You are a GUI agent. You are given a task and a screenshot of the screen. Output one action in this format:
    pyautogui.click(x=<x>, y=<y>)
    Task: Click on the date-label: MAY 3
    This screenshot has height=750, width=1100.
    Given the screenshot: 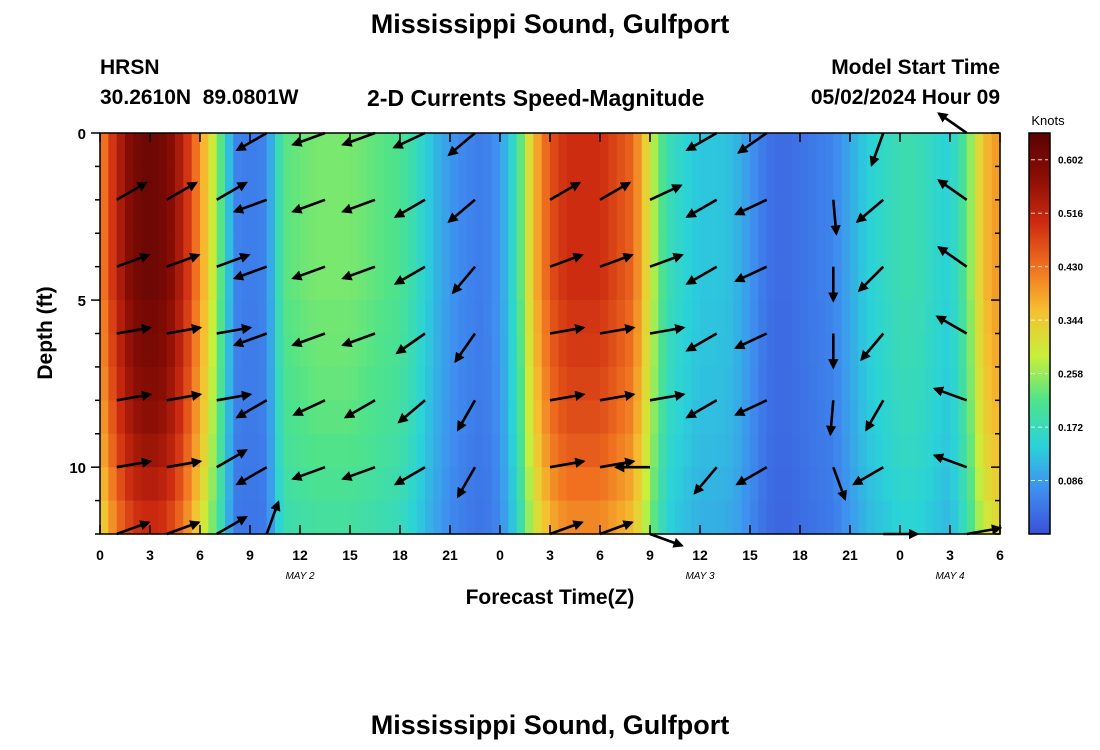 What is the action you would take?
    pyautogui.click(x=700, y=576)
    